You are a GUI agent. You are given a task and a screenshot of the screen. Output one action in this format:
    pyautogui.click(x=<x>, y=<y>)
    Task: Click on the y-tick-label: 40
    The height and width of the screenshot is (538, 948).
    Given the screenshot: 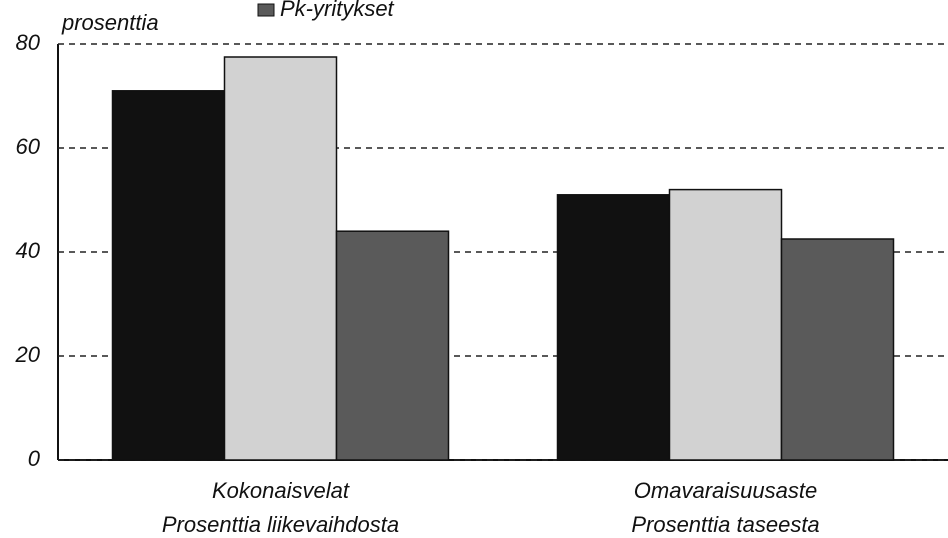 What is the action you would take?
    pyautogui.click(x=28, y=250)
    